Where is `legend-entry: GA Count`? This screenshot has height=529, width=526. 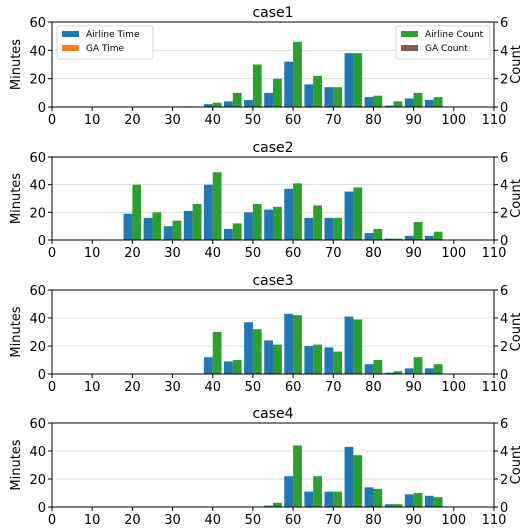 legend-entry: GA Count is located at coordinates (446, 49).